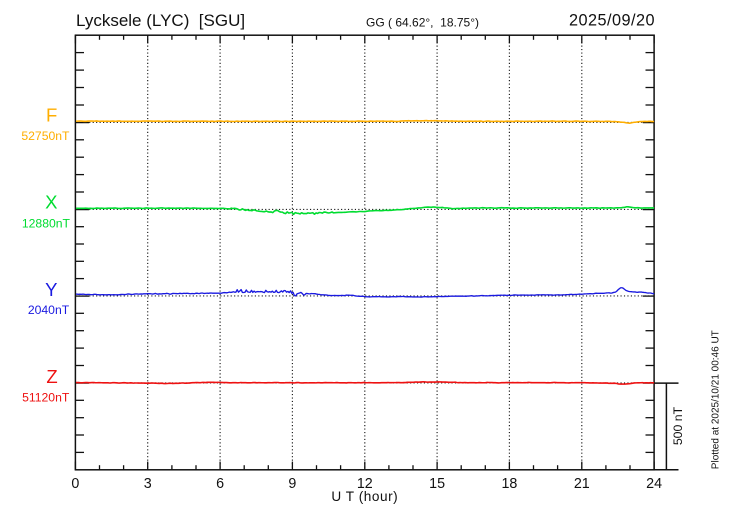 The width and height of the screenshot is (730, 525). What do you see at coordinates (51, 376) in the screenshot?
I see `svg-text: Z` at bounding box center [51, 376].